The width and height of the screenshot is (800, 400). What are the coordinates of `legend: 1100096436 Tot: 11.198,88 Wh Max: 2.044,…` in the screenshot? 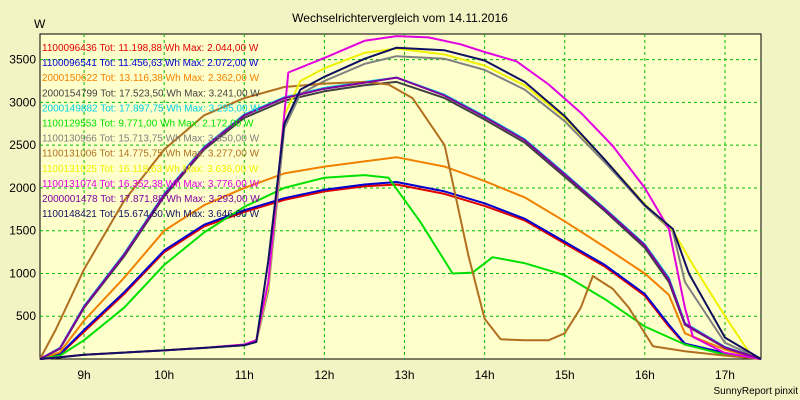 It's located at (151, 131).